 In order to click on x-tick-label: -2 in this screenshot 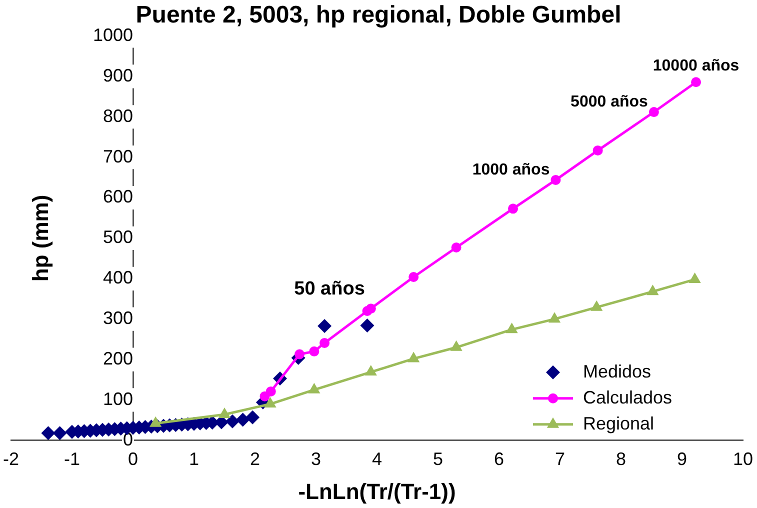, I will do `click(11, 459)`.